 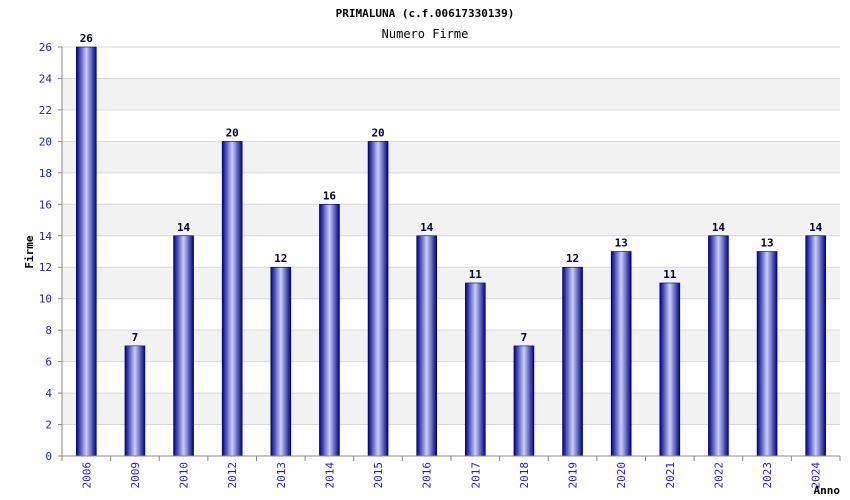 What do you see at coordinates (621, 243) in the screenshot?
I see `value-label-2020: 13` at bounding box center [621, 243].